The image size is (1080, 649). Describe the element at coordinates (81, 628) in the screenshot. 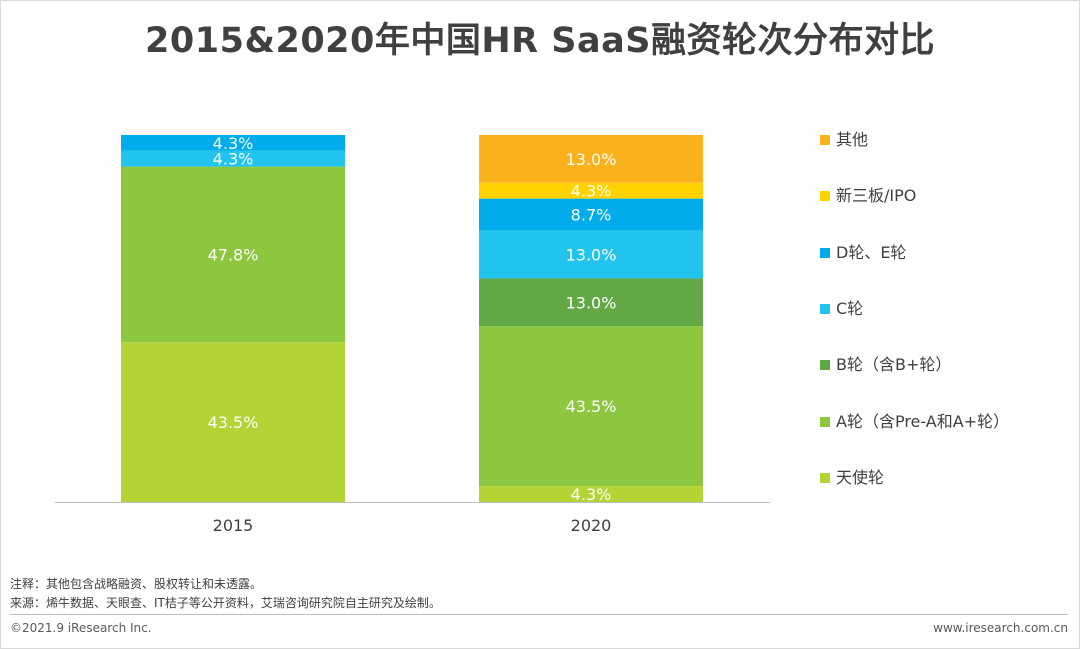

I see `copyright-text: ©2021.9 iResearch Inc.` at that location.